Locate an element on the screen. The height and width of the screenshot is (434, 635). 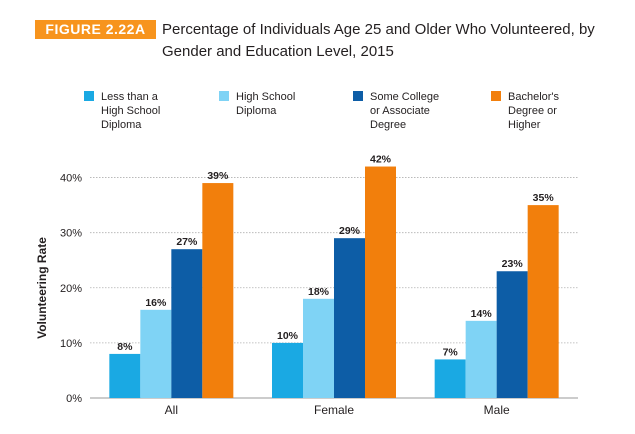
y-axis-title: Volunteering Rate is located at coordinates (42, 288).